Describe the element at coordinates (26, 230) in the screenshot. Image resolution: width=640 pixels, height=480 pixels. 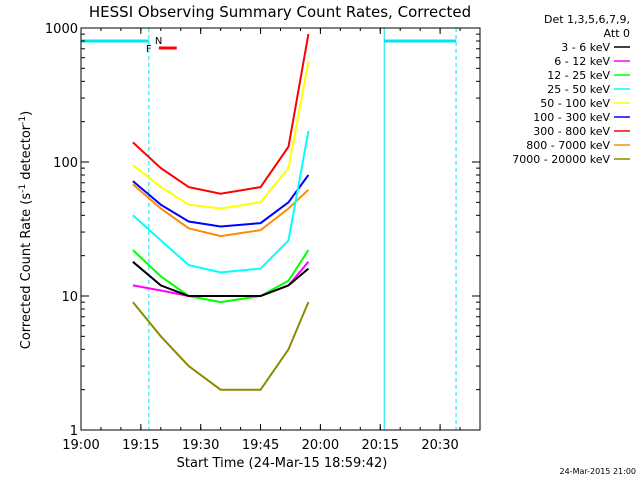
I see `y-axis-label: Corrected Count Rate (s-1 detector-1)` at that location.